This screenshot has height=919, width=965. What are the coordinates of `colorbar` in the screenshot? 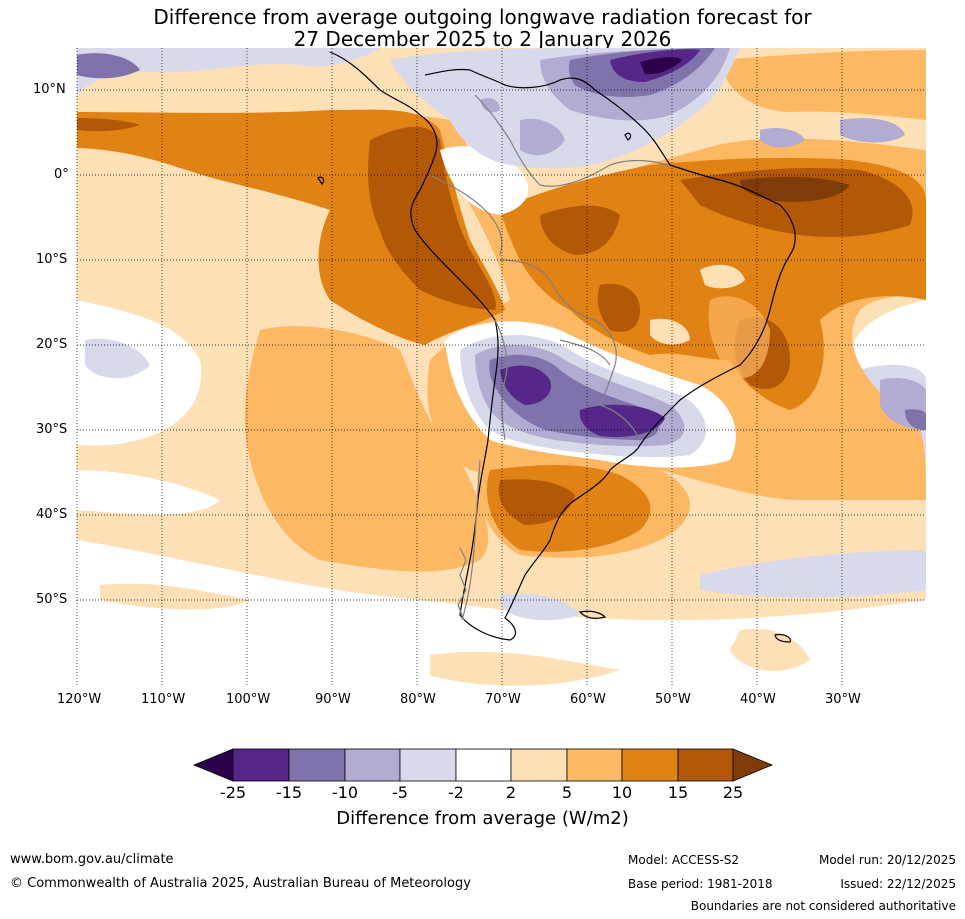 It's located at (483, 765).